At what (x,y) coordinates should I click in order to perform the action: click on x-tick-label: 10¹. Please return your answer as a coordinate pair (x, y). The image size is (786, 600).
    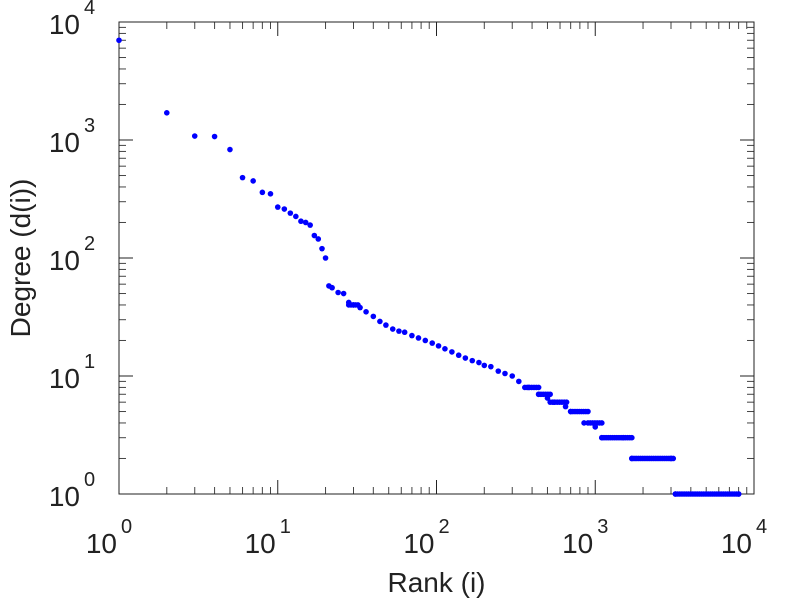
    Looking at the image, I should click on (268, 537).